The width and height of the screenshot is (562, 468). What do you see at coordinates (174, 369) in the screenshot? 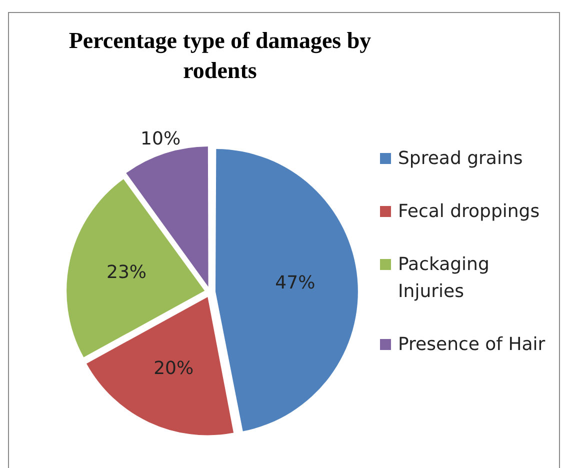
I see `data-label: 20%` at bounding box center [174, 369].